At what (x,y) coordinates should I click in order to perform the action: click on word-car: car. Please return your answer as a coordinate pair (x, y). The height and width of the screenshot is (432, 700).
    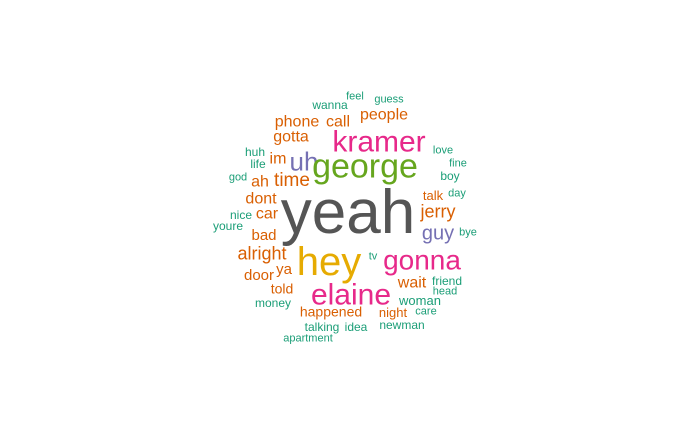
    Looking at the image, I should click on (267, 214).